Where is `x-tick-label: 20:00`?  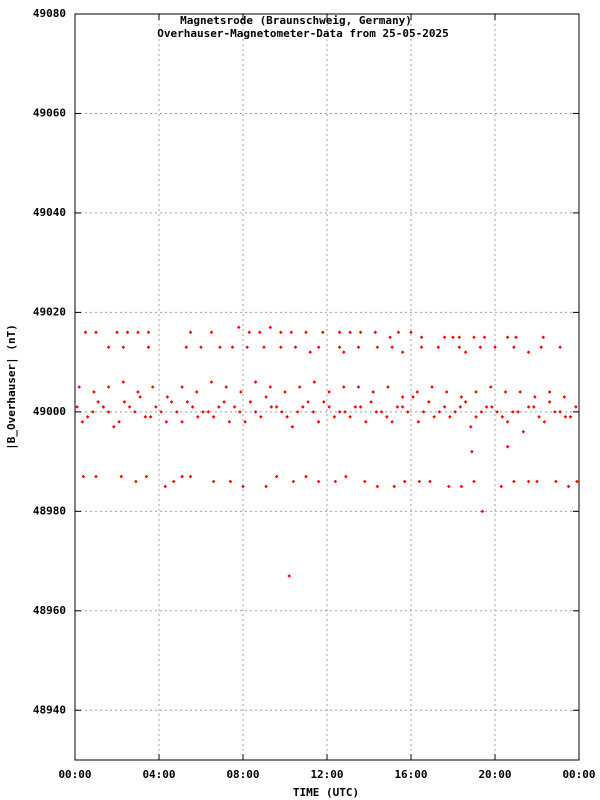
x-tick-label: 20:00 is located at coordinates (494, 774).